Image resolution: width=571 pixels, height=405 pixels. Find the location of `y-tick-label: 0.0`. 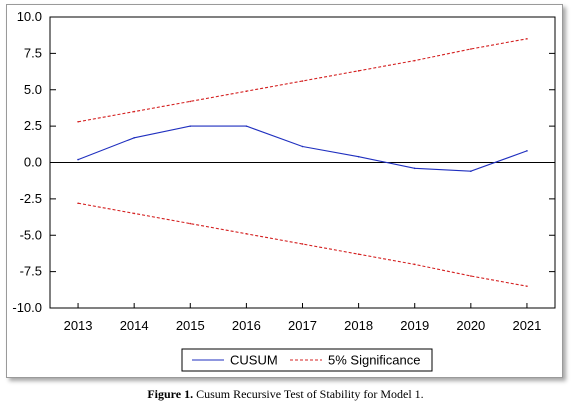

y-tick-label: 0.0 is located at coordinates (33, 162).